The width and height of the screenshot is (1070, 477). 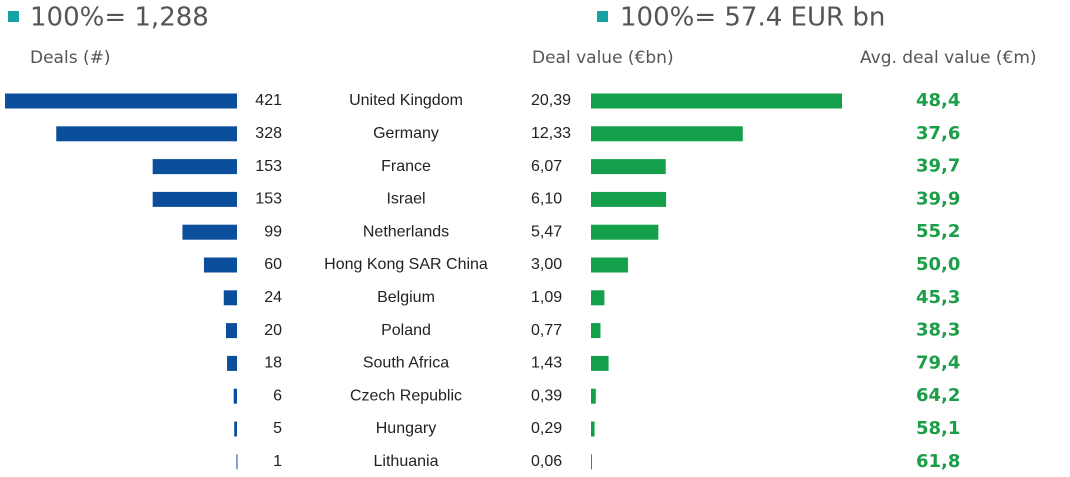 What do you see at coordinates (406, 264) in the screenshot?
I see `category-label: Hong Kong SAR China` at bounding box center [406, 264].